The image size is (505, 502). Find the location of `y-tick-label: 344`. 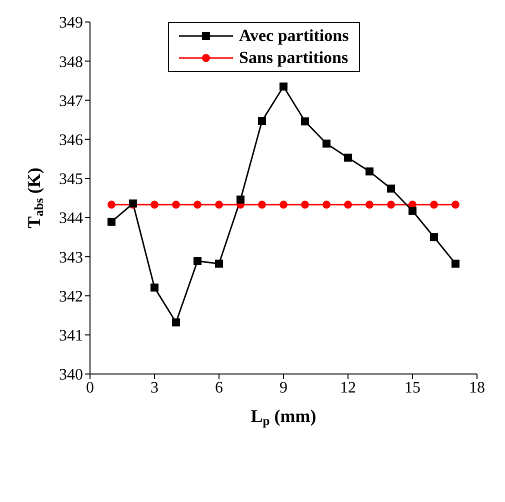

y-tick-label: 344 is located at coordinates (71, 219).